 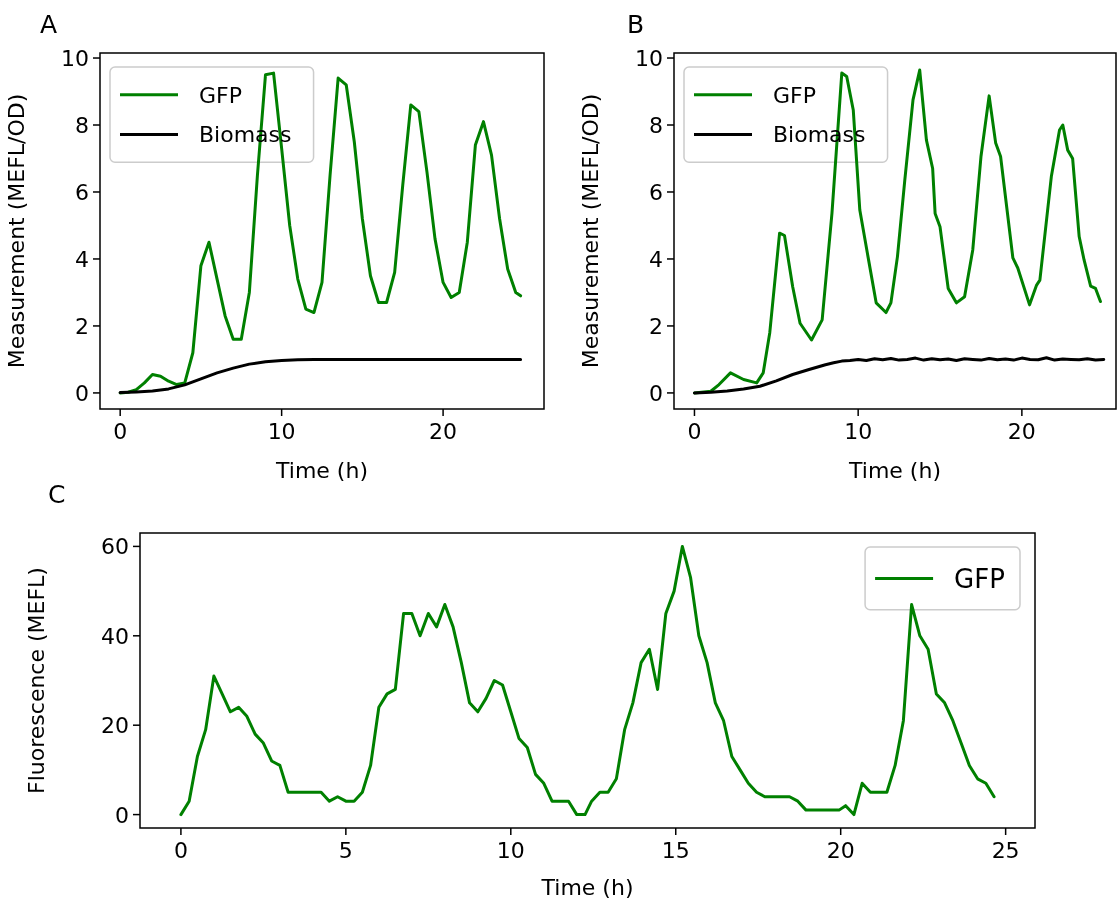 What do you see at coordinates (636, 24) in the screenshot?
I see `chart-title: B` at bounding box center [636, 24].